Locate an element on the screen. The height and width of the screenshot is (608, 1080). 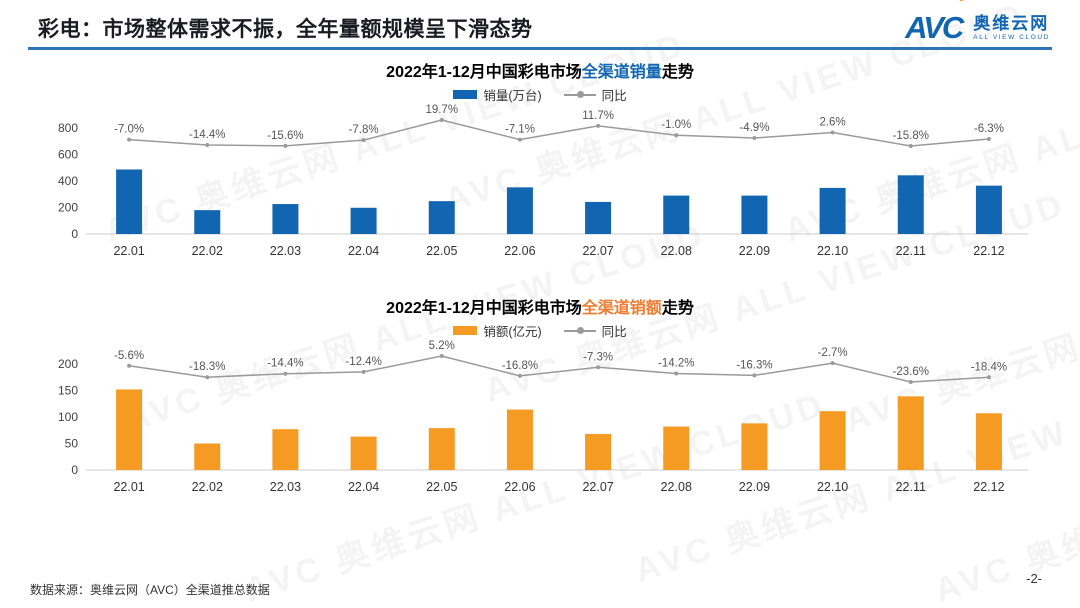
svg-text: -23.6% is located at coordinates (911, 372).